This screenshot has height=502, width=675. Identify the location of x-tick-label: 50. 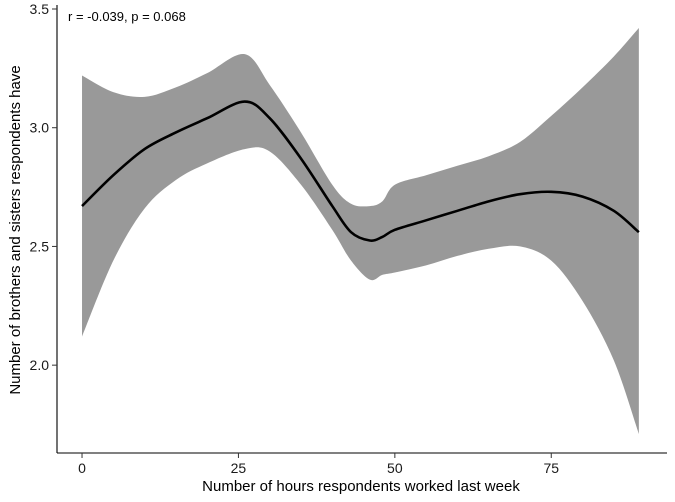
(395, 468).